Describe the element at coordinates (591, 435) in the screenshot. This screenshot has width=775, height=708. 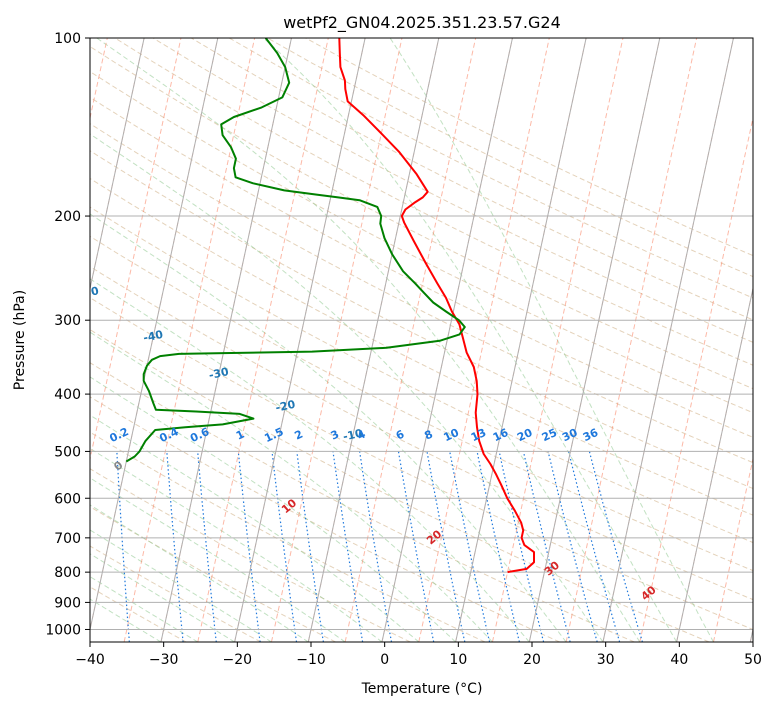
I see `mixing-ratio-label: 36` at that location.